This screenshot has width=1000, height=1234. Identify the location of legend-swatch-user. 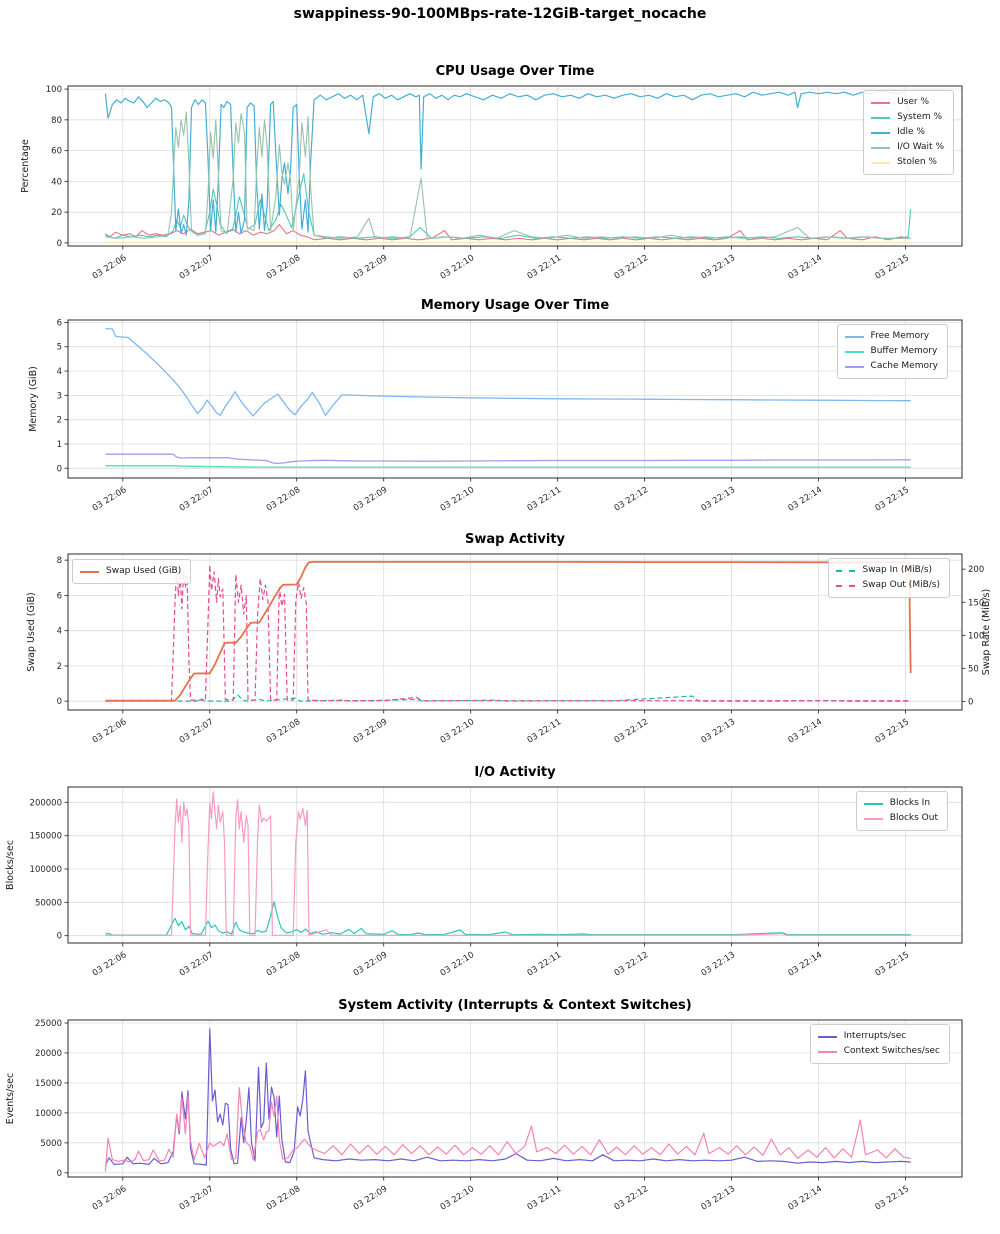
(881, 102).